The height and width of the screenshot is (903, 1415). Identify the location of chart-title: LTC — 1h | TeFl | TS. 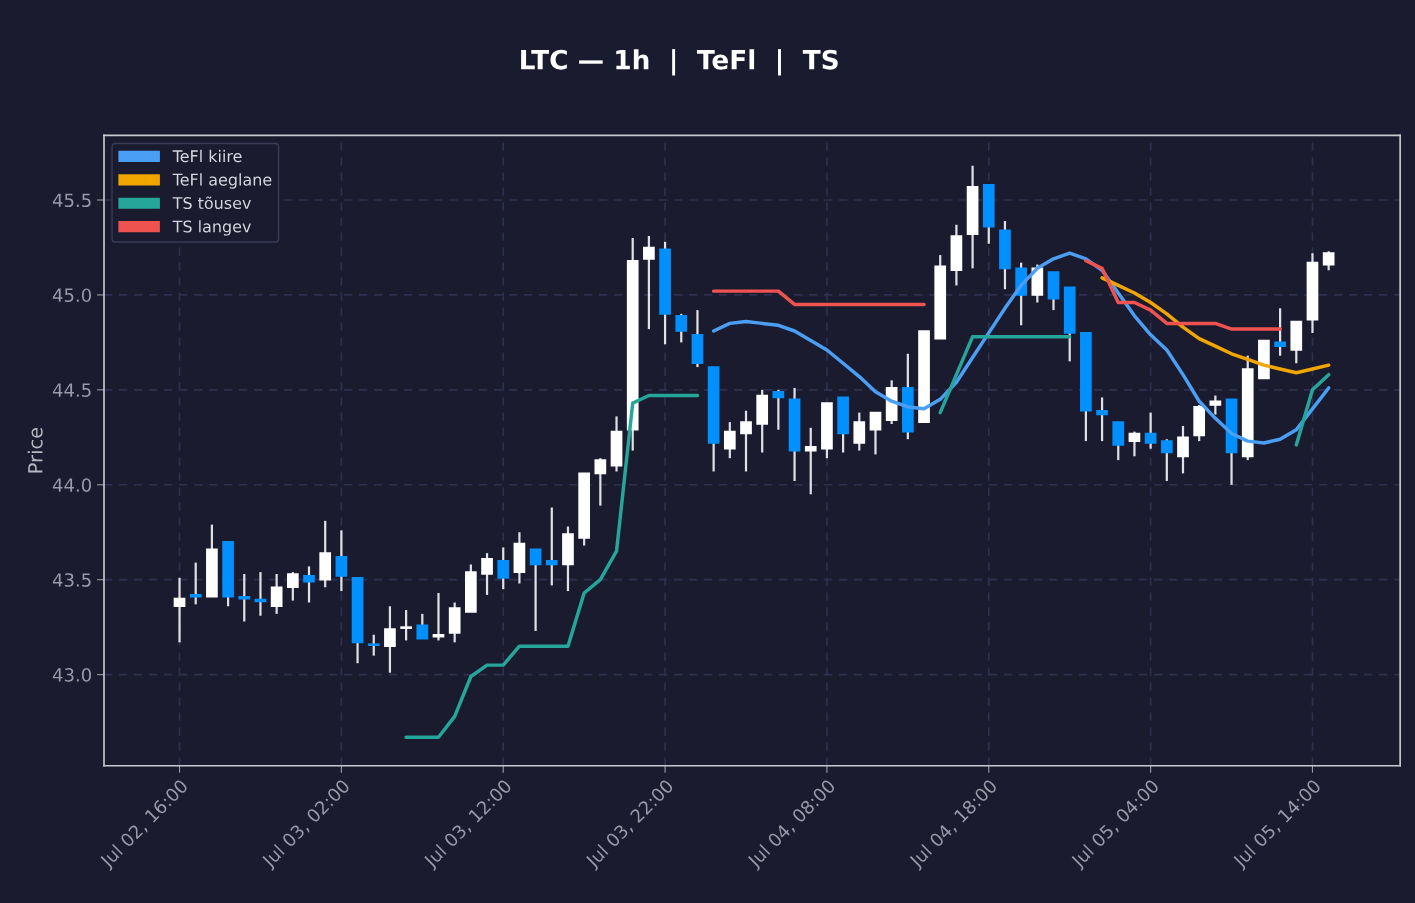
(679, 62).